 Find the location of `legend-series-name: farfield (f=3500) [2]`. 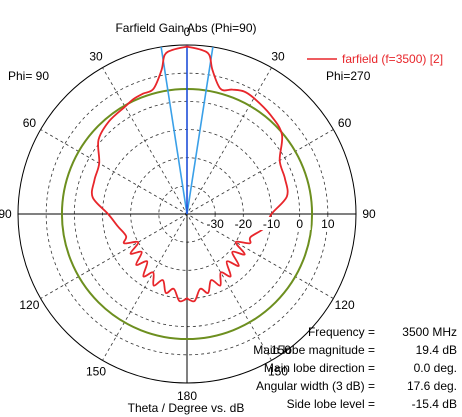

legend-series-name: farfield (f=3500) [2] is located at coordinates (392, 59).